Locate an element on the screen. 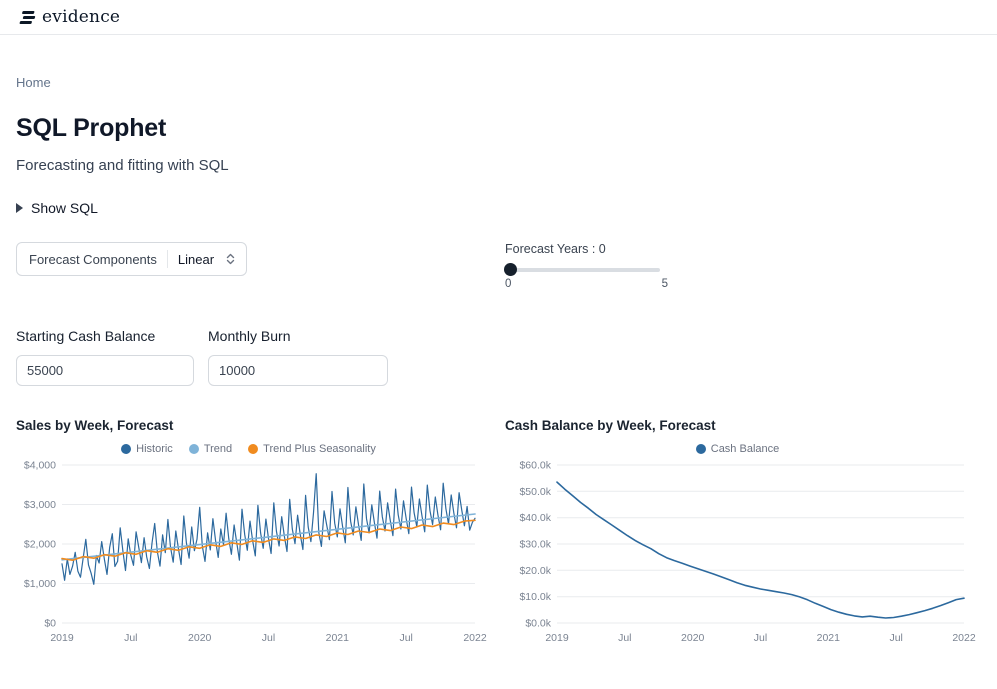 This screenshot has width=997, height=689. slider-min-label: 0 is located at coordinates (508, 284).